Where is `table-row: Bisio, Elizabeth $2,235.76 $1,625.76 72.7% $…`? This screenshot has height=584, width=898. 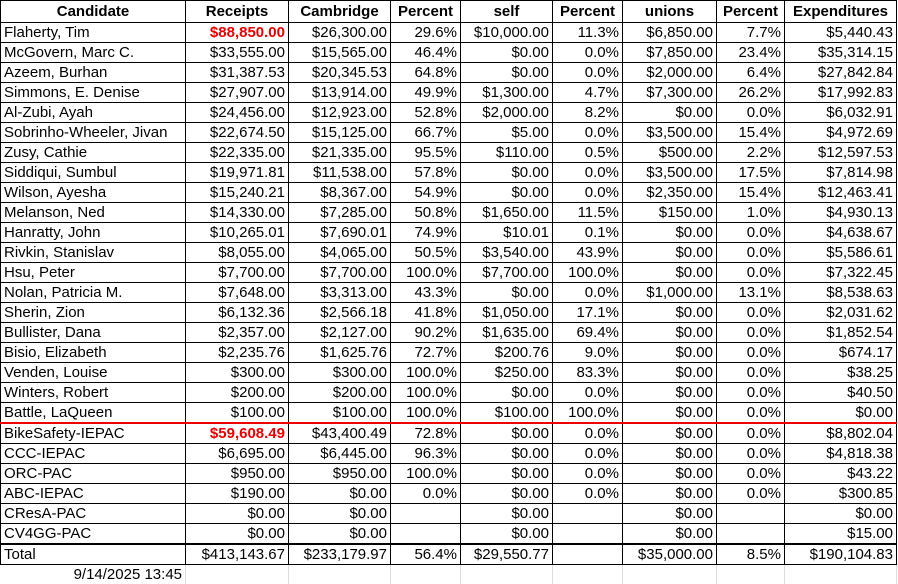
table-row: Bisio, Elizabeth $2,235.76 $1,625.76 72.7% $… is located at coordinates (448, 352).